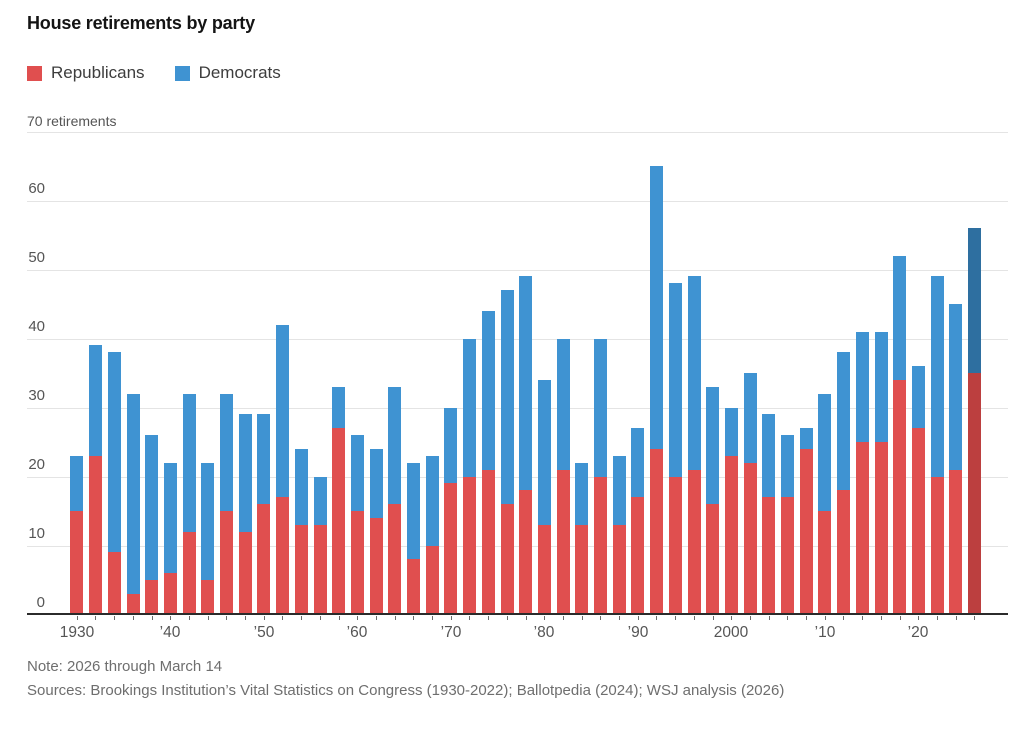 The image size is (1024, 737). I want to click on legend-label-republicans: Republicans, so click(98, 72).